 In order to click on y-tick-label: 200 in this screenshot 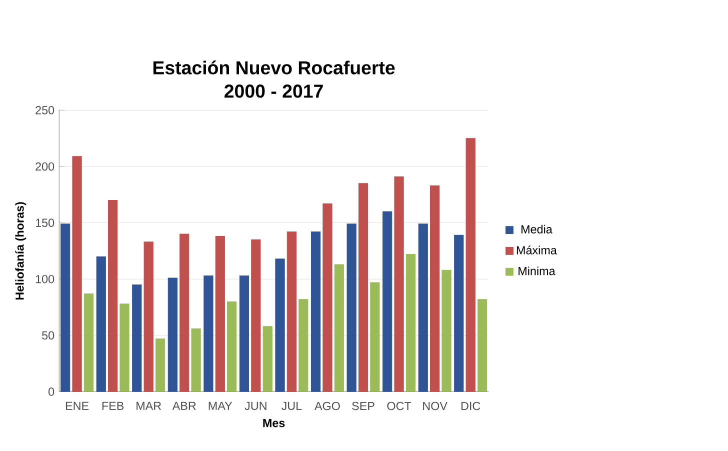, I will do `click(45, 166)`.